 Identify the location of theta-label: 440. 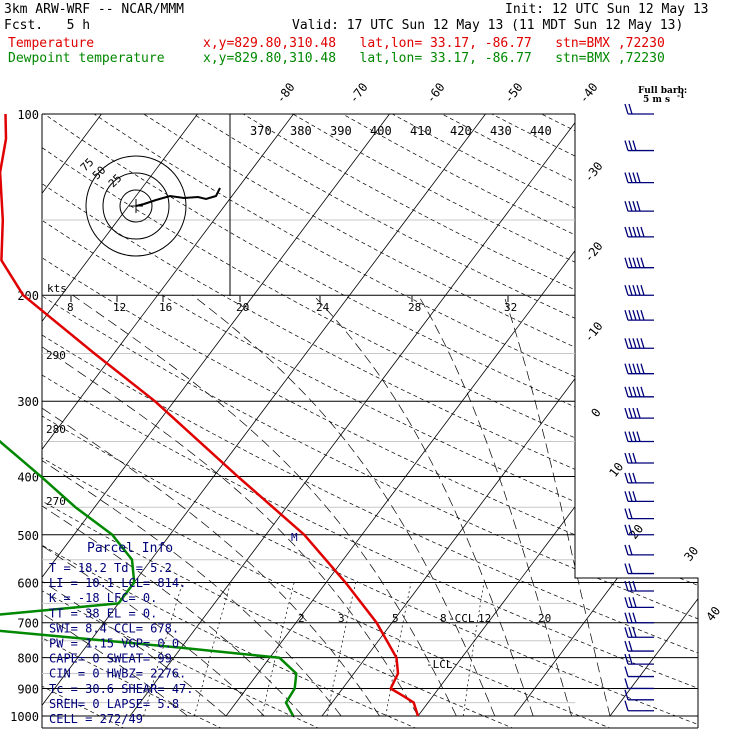
(541, 131).